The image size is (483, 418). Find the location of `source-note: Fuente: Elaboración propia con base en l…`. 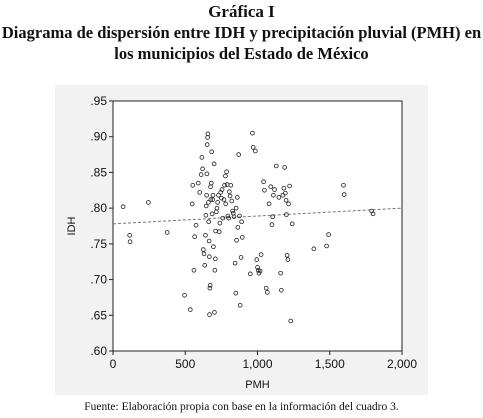

source-note: Fuente: Elaboración propia con base en l… is located at coordinates (241, 407).